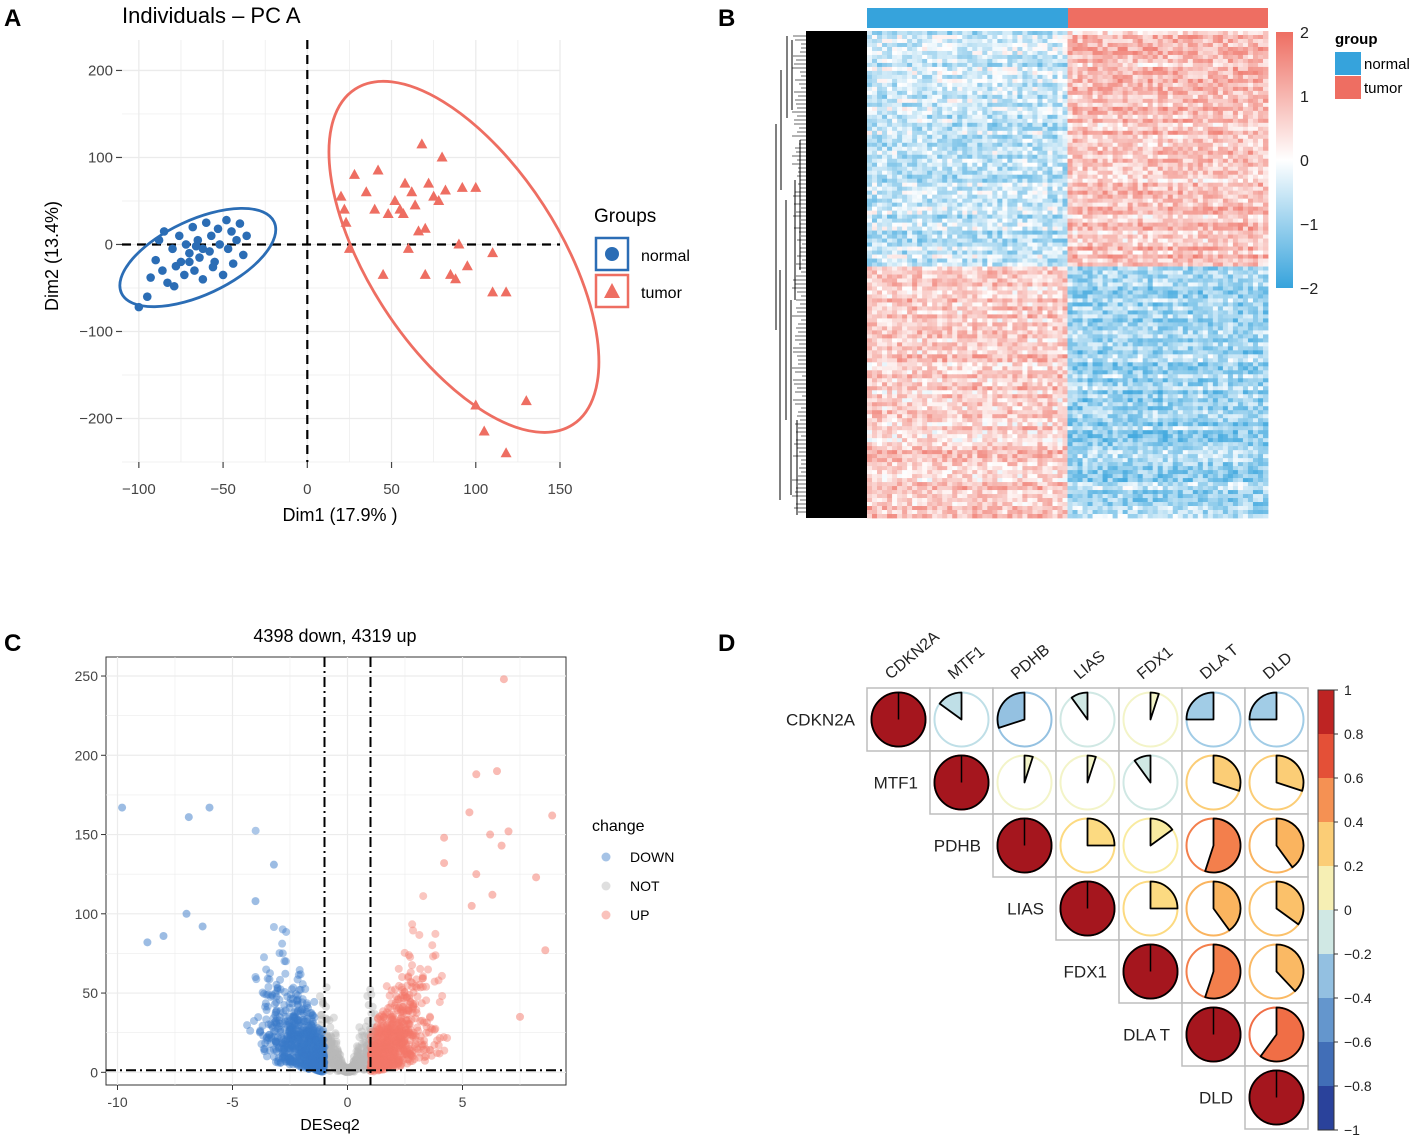 The height and width of the screenshot is (1136, 1415). Describe the element at coordinates (189, 253) in the screenshot. I see `pca-point-normal` at that location.